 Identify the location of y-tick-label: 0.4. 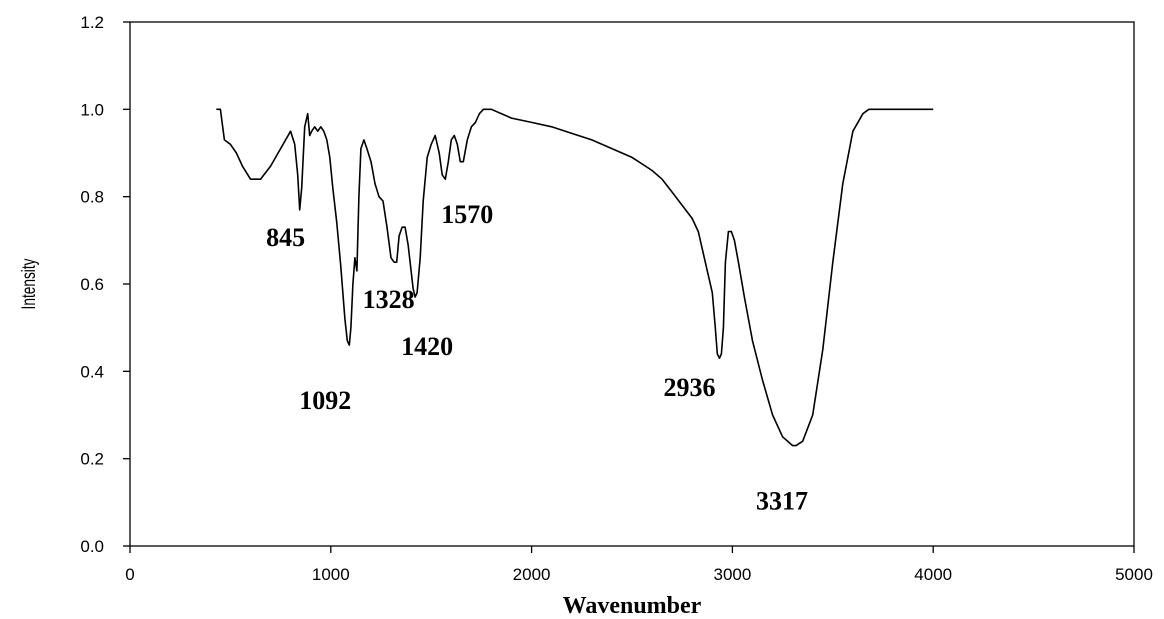
(92, 371).